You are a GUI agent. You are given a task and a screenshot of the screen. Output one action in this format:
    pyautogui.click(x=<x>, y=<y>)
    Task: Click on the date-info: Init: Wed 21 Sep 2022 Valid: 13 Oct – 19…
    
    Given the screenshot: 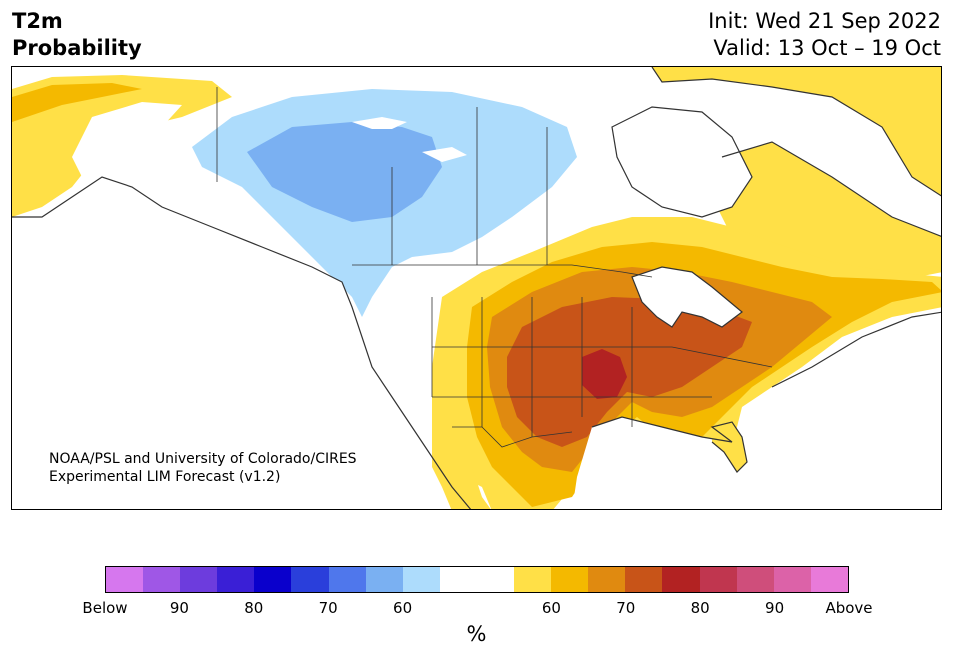 What is the action you would take?
    pyautogui.click(x=824, y=35)
    